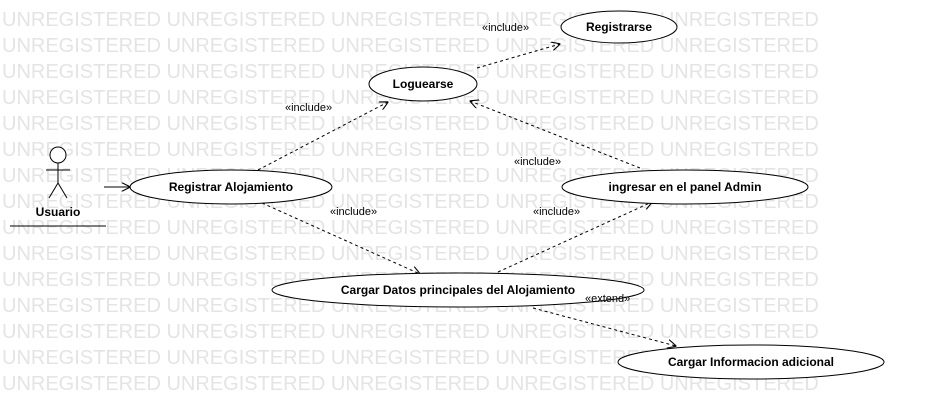 The height and width of the screenshot is (420, 925). I want to click on use-case-cargar-datos: Cargar Datos principales del Alojamiento, so click(458, 290).